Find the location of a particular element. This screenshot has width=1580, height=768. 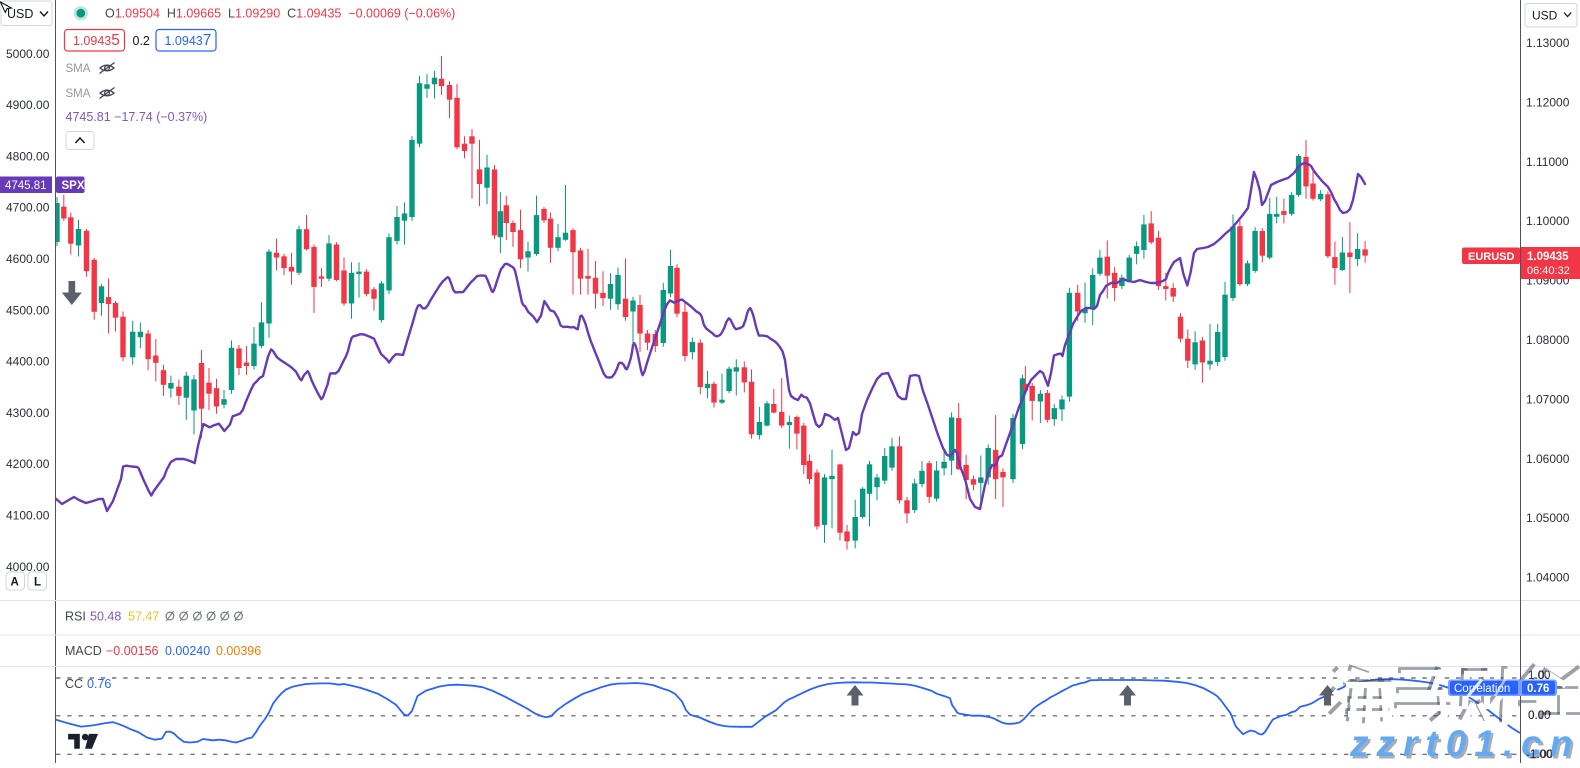

svg-text: 0.00396 is located at coordinates (238, 651).